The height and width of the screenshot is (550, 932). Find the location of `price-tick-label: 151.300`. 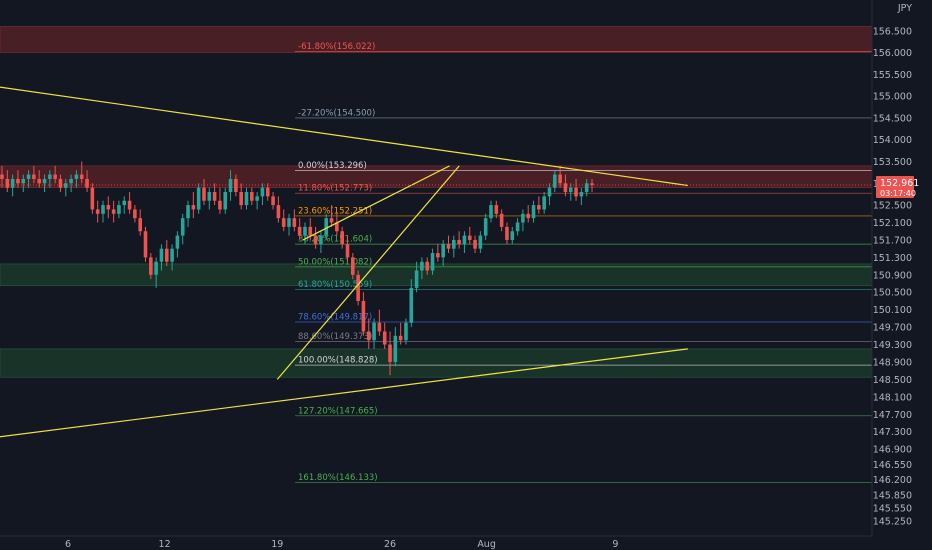

price-tick-label: 151.300 is located at coordinates (892, 258).